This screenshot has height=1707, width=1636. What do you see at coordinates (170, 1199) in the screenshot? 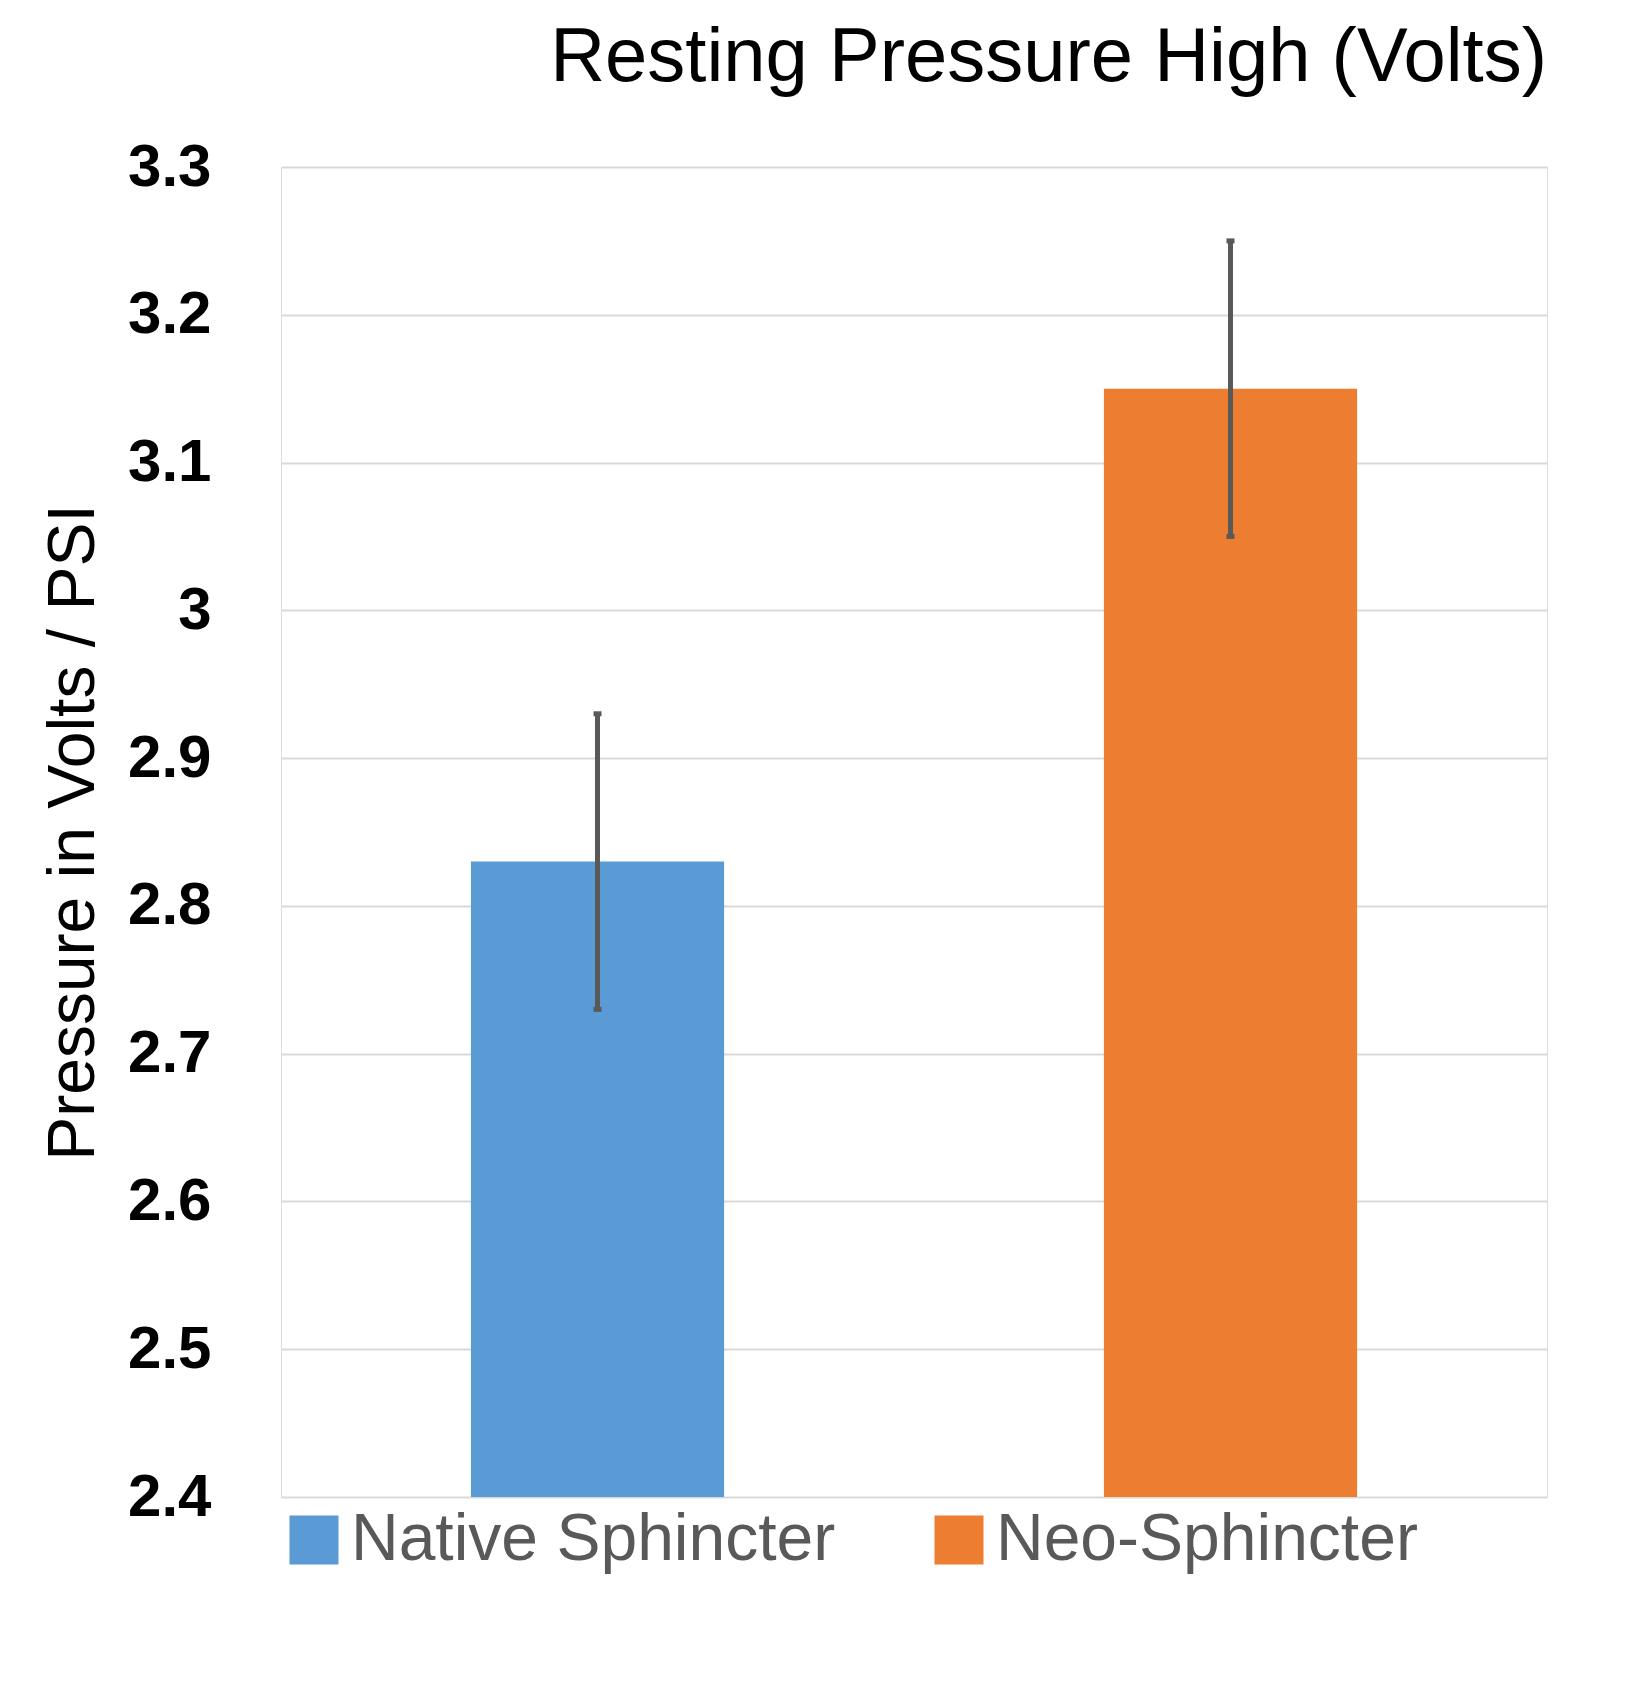
I see `y-tick-label: 2.6` at bounding box center [170, 1199].